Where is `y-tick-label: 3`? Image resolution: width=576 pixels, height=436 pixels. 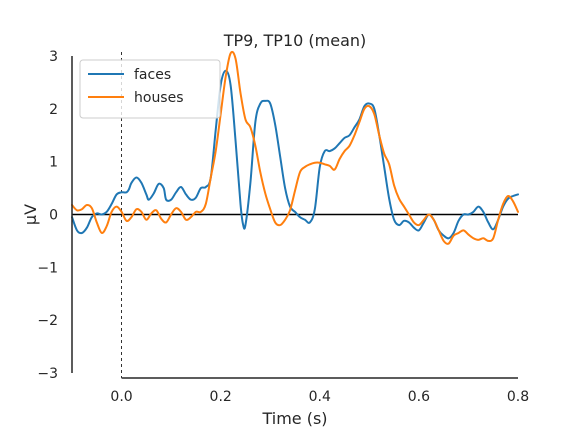
y-tick-label: 3 is located at coordinates (53, 57).